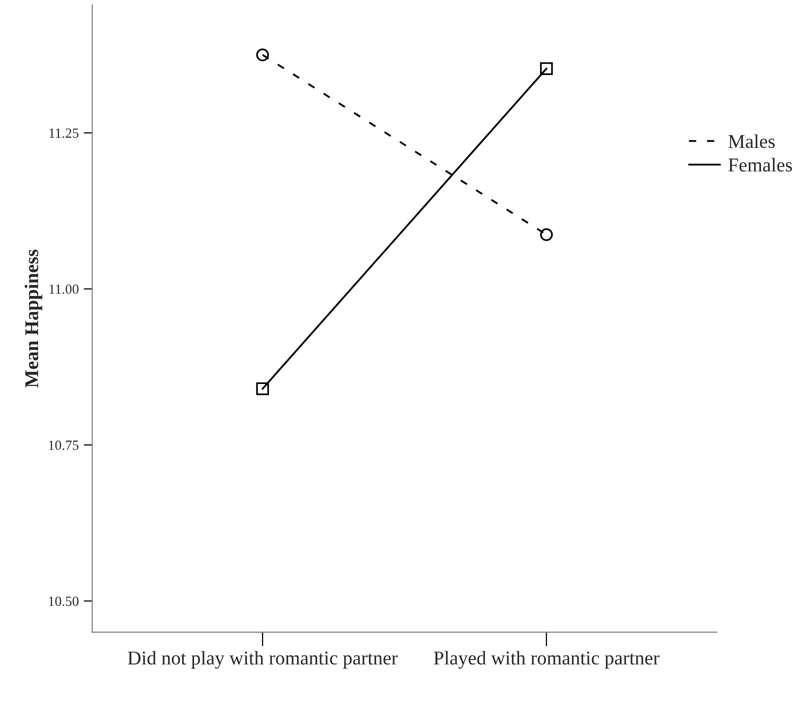 The image size is (809, 704). Describe the element at coordinates (760, 165) in the screenshot. I see `legend-label: Females` at that location.